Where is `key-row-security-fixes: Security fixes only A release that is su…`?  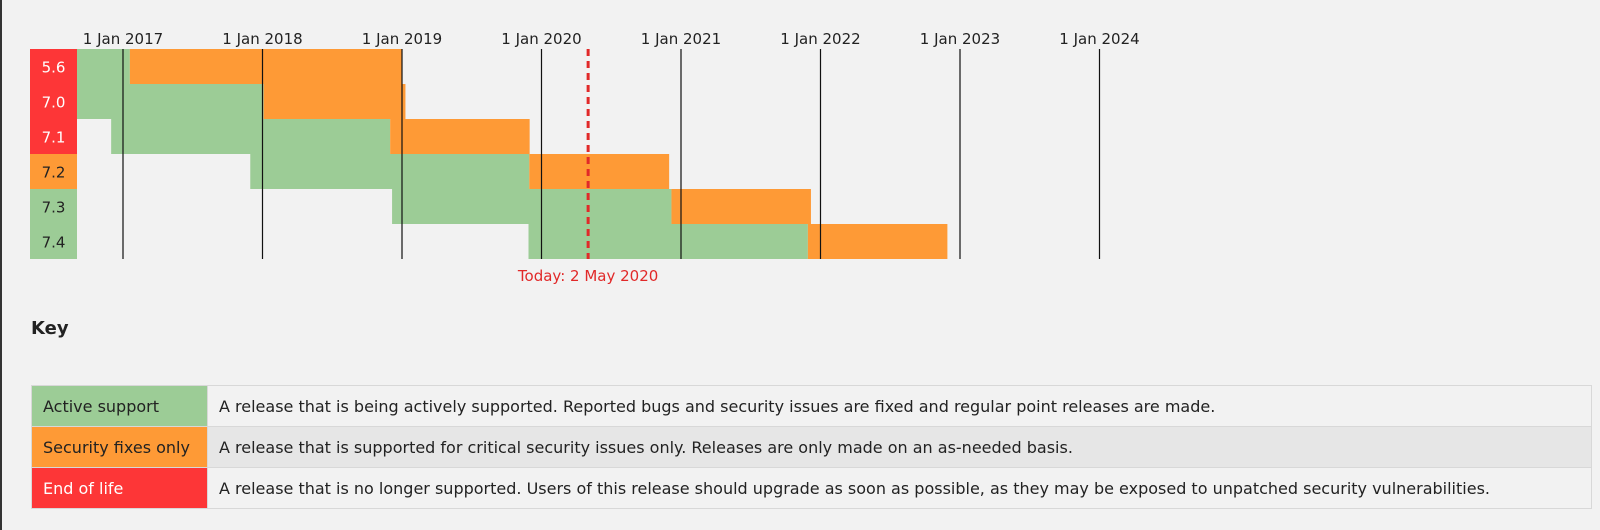 key-row-security-fixes: Security fixes only A release that is su… is located at coordinates (811, 447).